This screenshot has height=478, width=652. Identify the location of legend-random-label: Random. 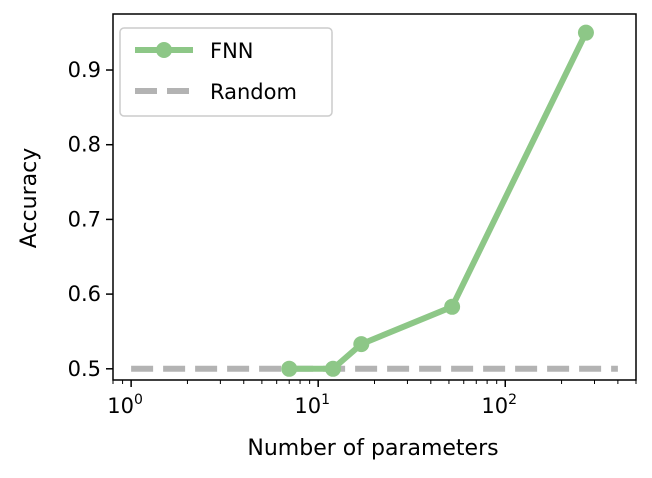
(253, 92).